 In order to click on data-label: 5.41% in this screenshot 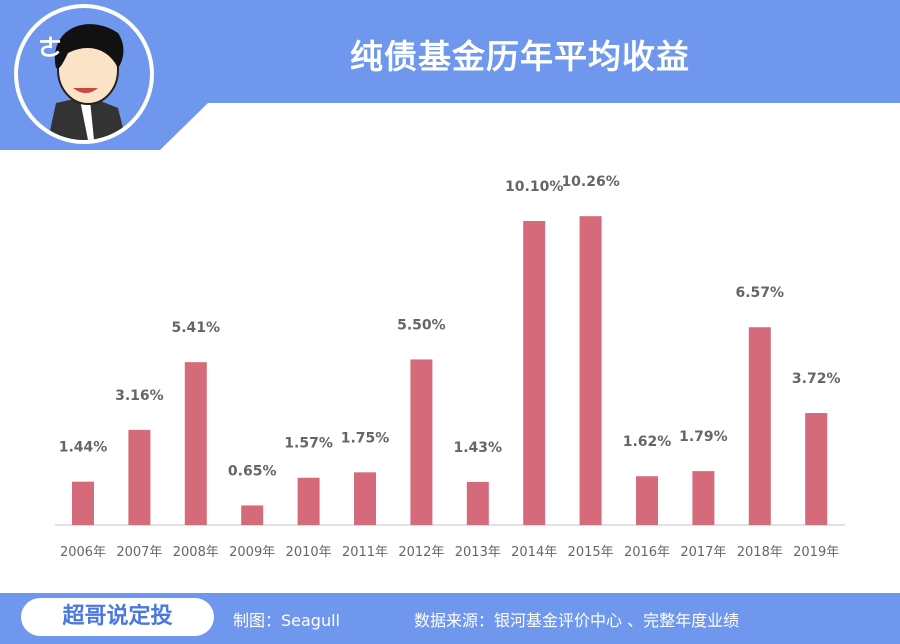, I will do `click(196, 328)`.